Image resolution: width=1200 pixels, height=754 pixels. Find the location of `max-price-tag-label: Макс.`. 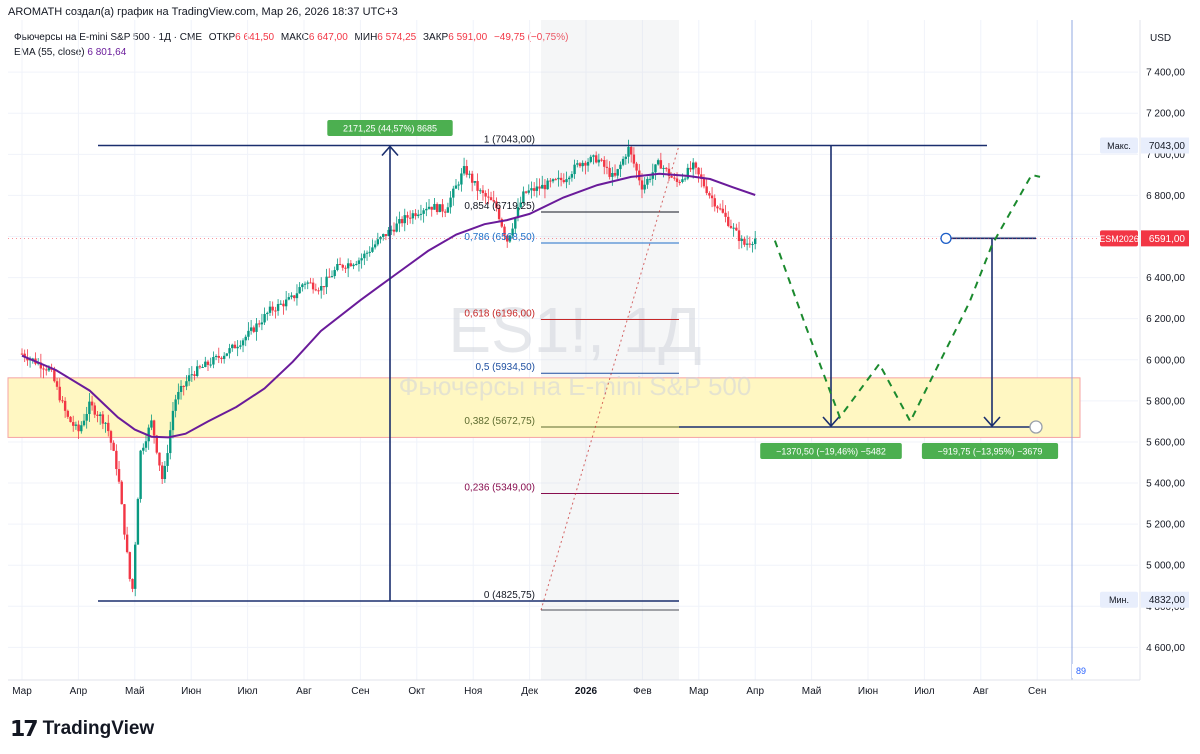

max-price-tag-label: Макс. is located at coordinates (1119, 146).